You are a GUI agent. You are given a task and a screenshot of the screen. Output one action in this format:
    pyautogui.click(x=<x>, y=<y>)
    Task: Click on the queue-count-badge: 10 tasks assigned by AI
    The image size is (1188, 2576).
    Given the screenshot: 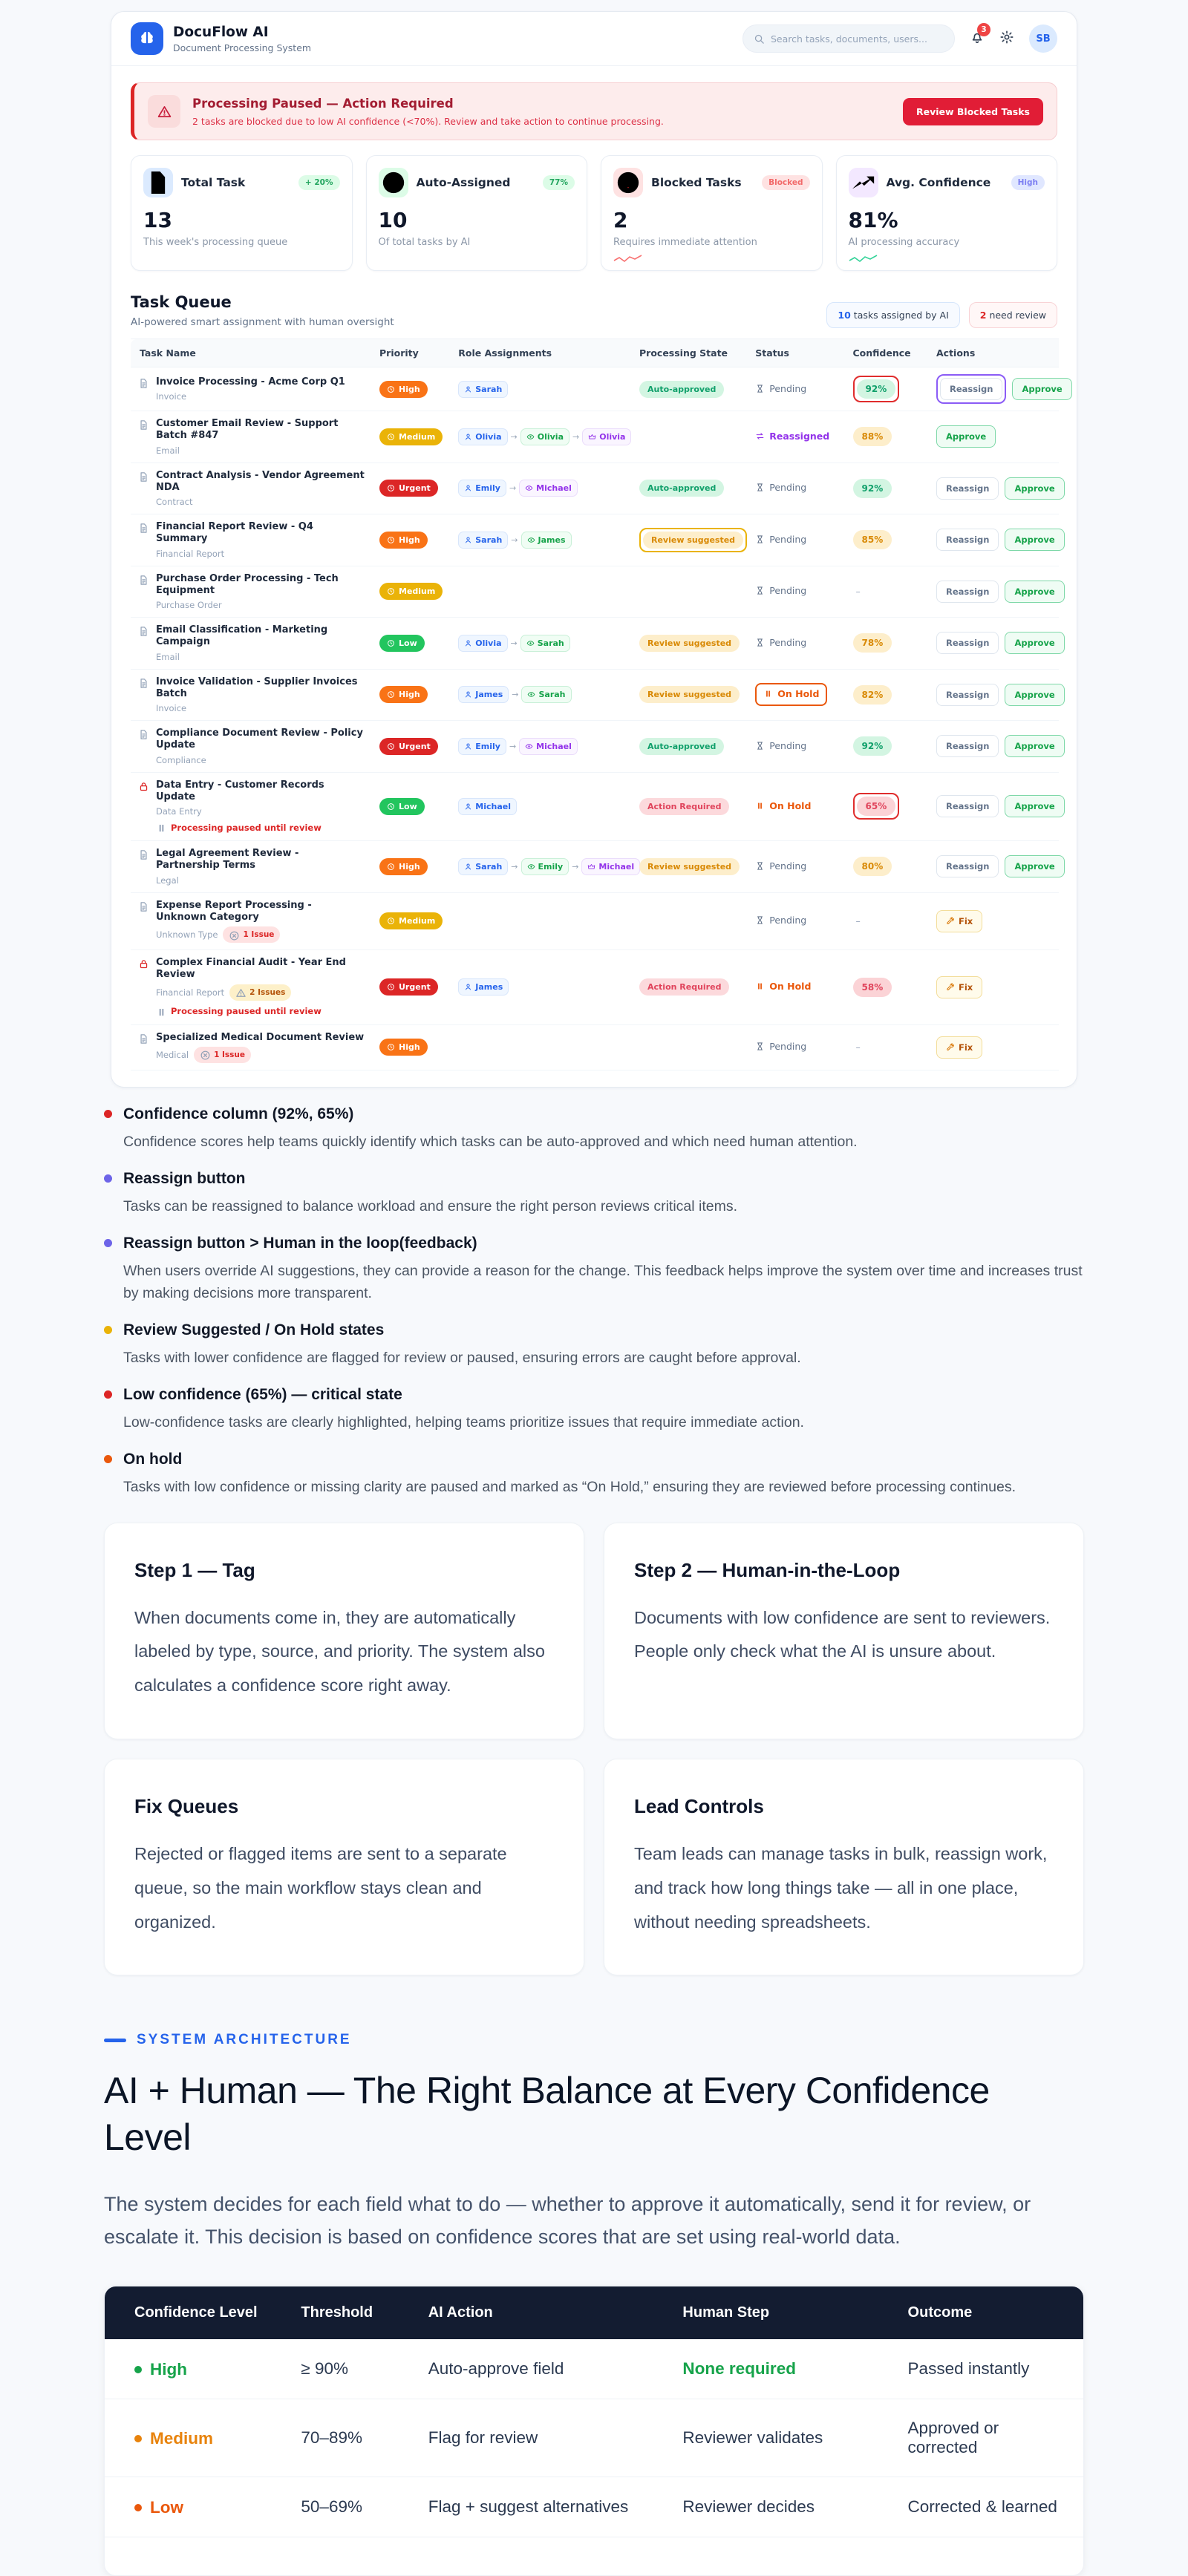 What is the action you would take?
    pyautogui.click(x=893, y=315)
    